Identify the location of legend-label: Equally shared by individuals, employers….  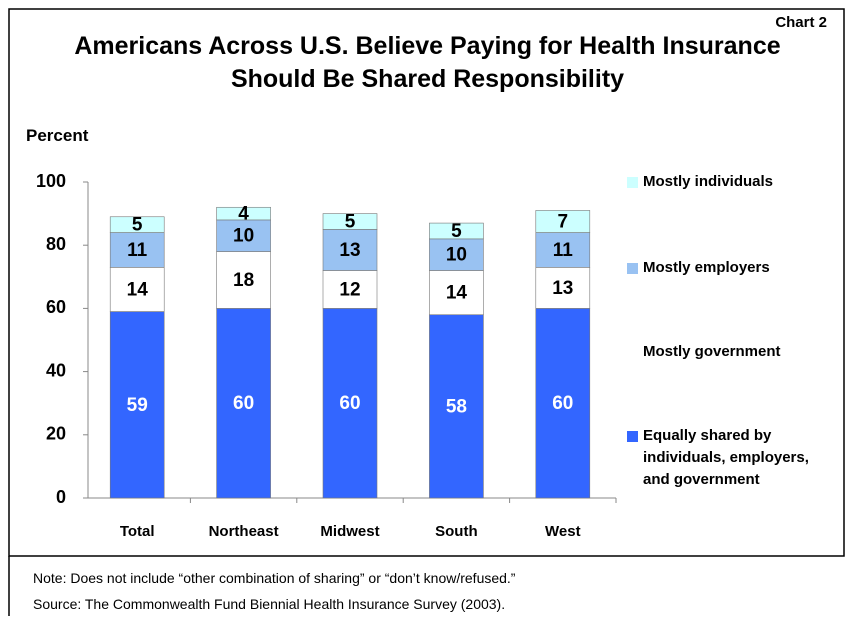
(726, 457).